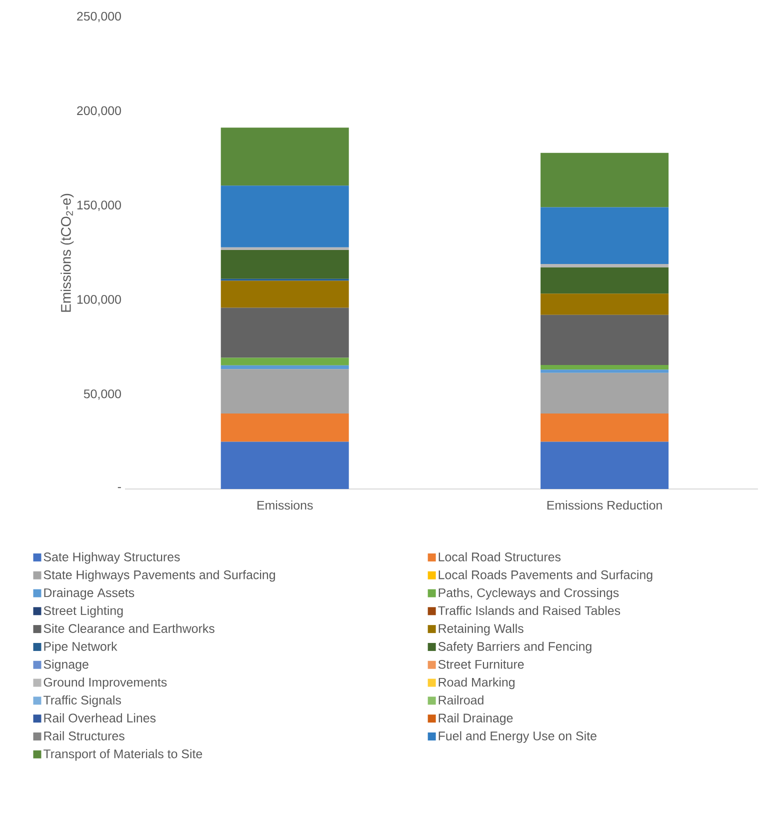  I want to click on legend-label: Signage, so click(66, 666).